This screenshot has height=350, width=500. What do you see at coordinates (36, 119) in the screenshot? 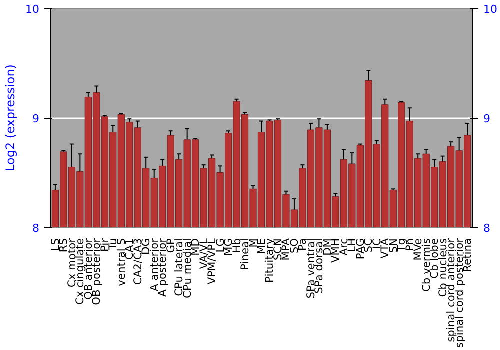
I see `y-tick-label: 9` at bounding box center [36, 119].